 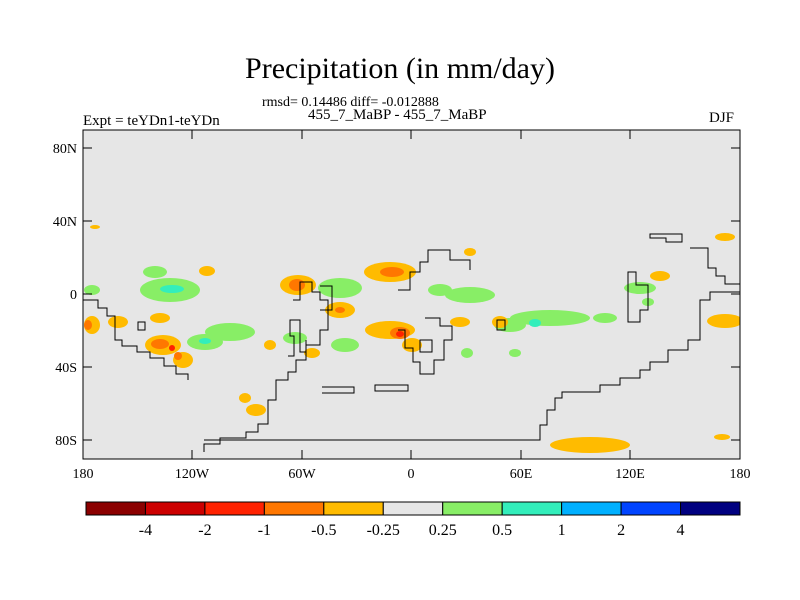 I want to click on colorbar-label-0: -4, so click(x=145, y=530).